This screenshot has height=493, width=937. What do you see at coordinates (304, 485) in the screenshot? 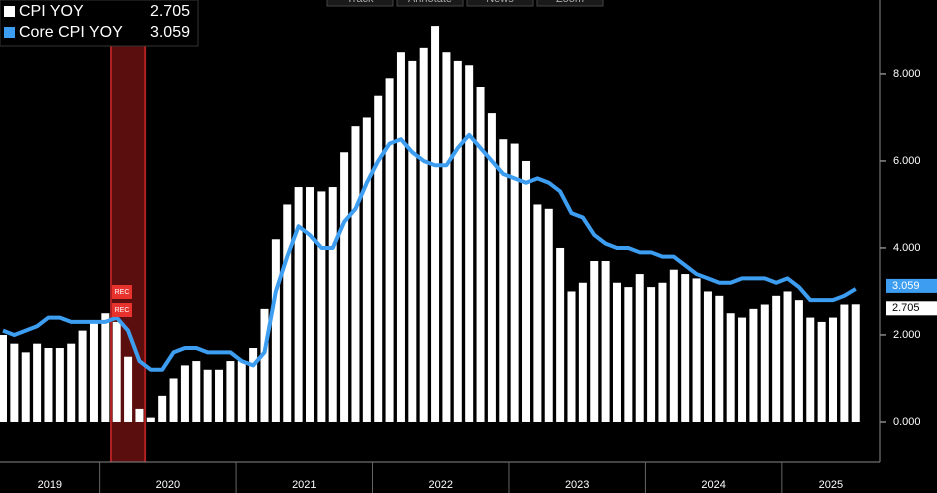
I see `x-tick-label: 2021` at bounding box center [304, 485].